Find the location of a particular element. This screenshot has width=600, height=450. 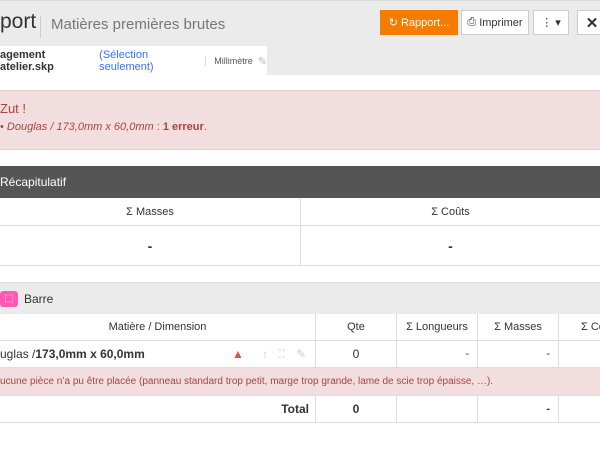

row-costs is located at coordinates (579, 354).